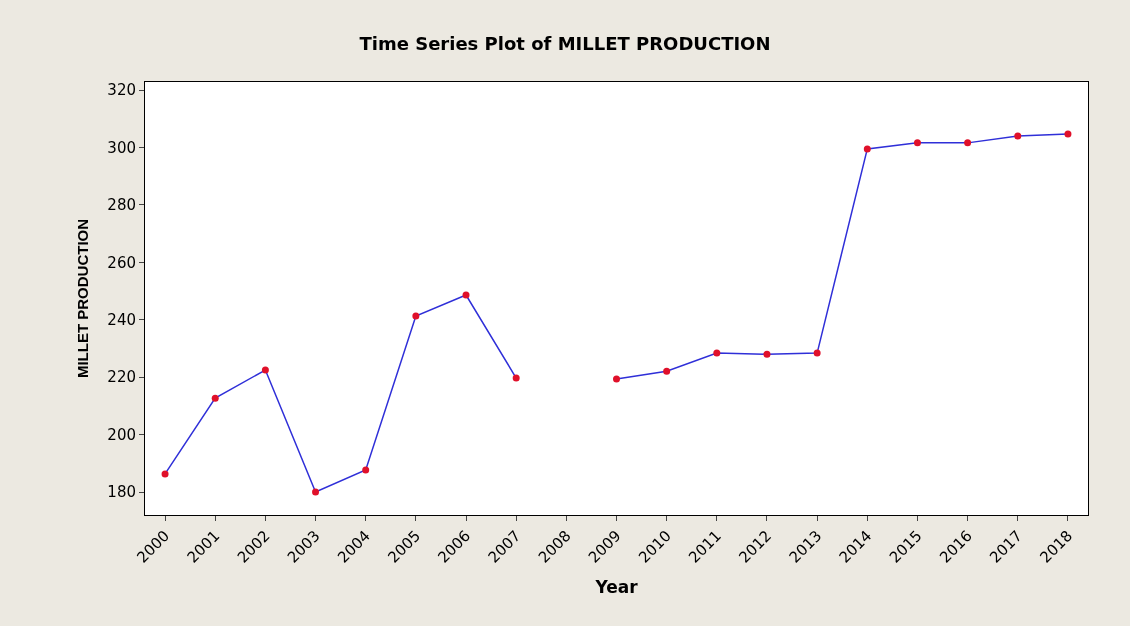  I want to click on y-tick-label: 320, so click(121, 90).